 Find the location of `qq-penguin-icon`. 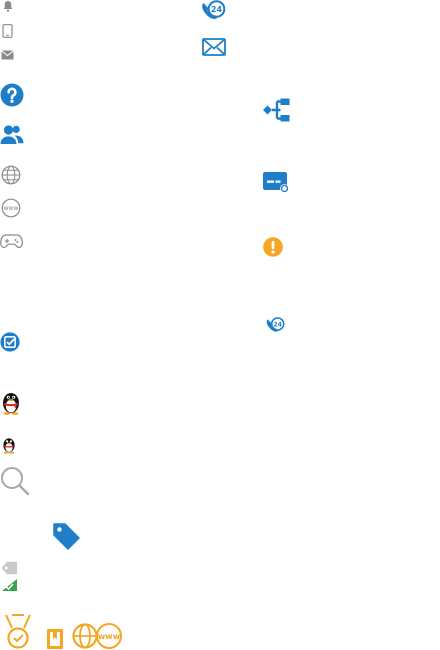

qq-penguin-icon is located at coordinates (11, 402).